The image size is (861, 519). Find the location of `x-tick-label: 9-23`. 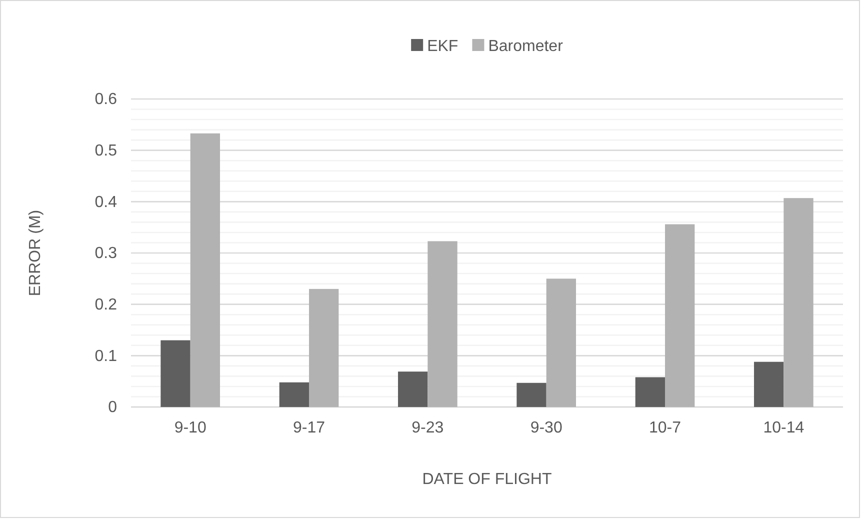

x-tick-label: 9-23 is located at coordinates (428, 427).